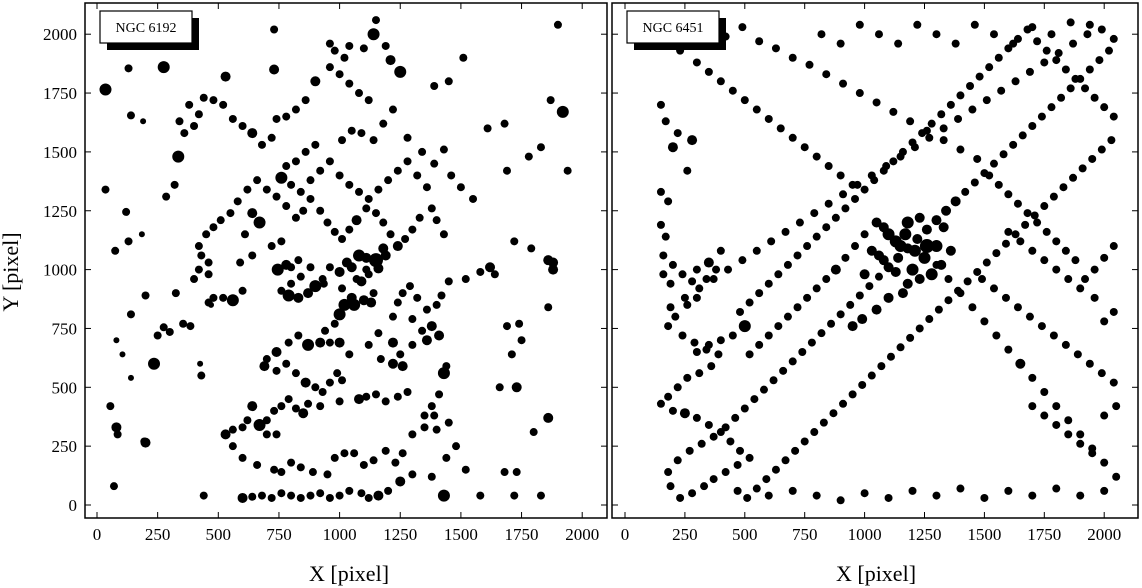  What do you see at coordinates (219, 534) in the screenshot?
I see `x-tick-label: 500` at bounding box center [219, 534].